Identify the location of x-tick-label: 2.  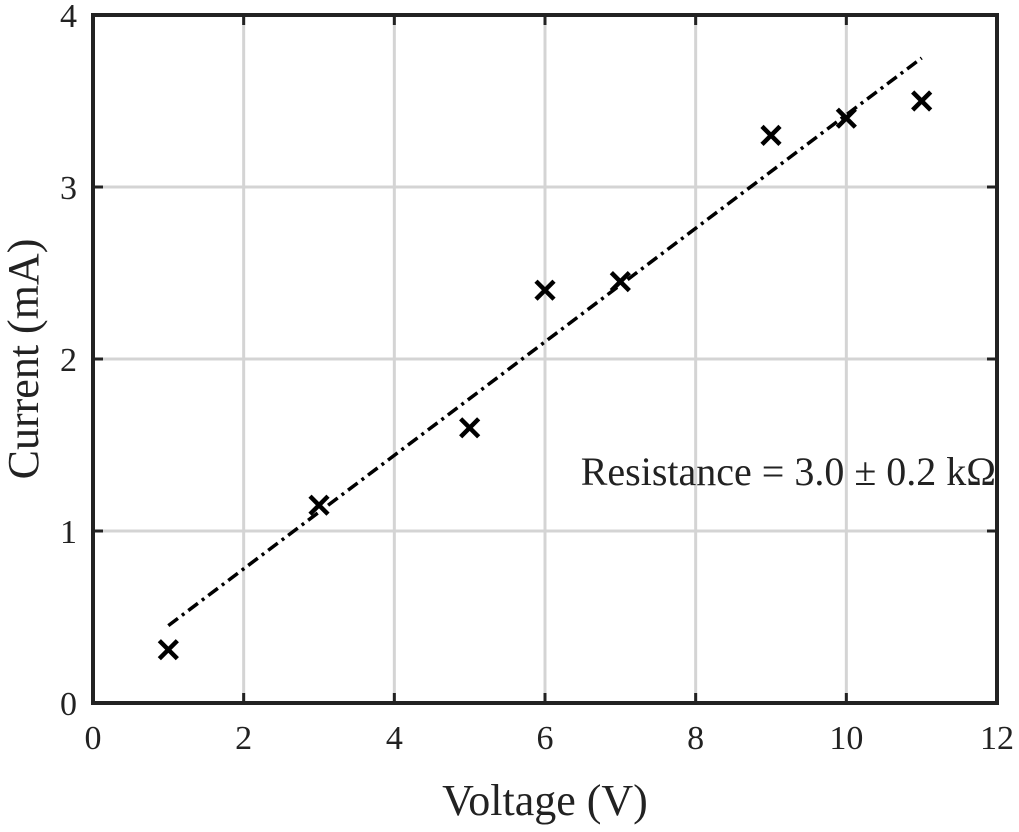
(243, 738).